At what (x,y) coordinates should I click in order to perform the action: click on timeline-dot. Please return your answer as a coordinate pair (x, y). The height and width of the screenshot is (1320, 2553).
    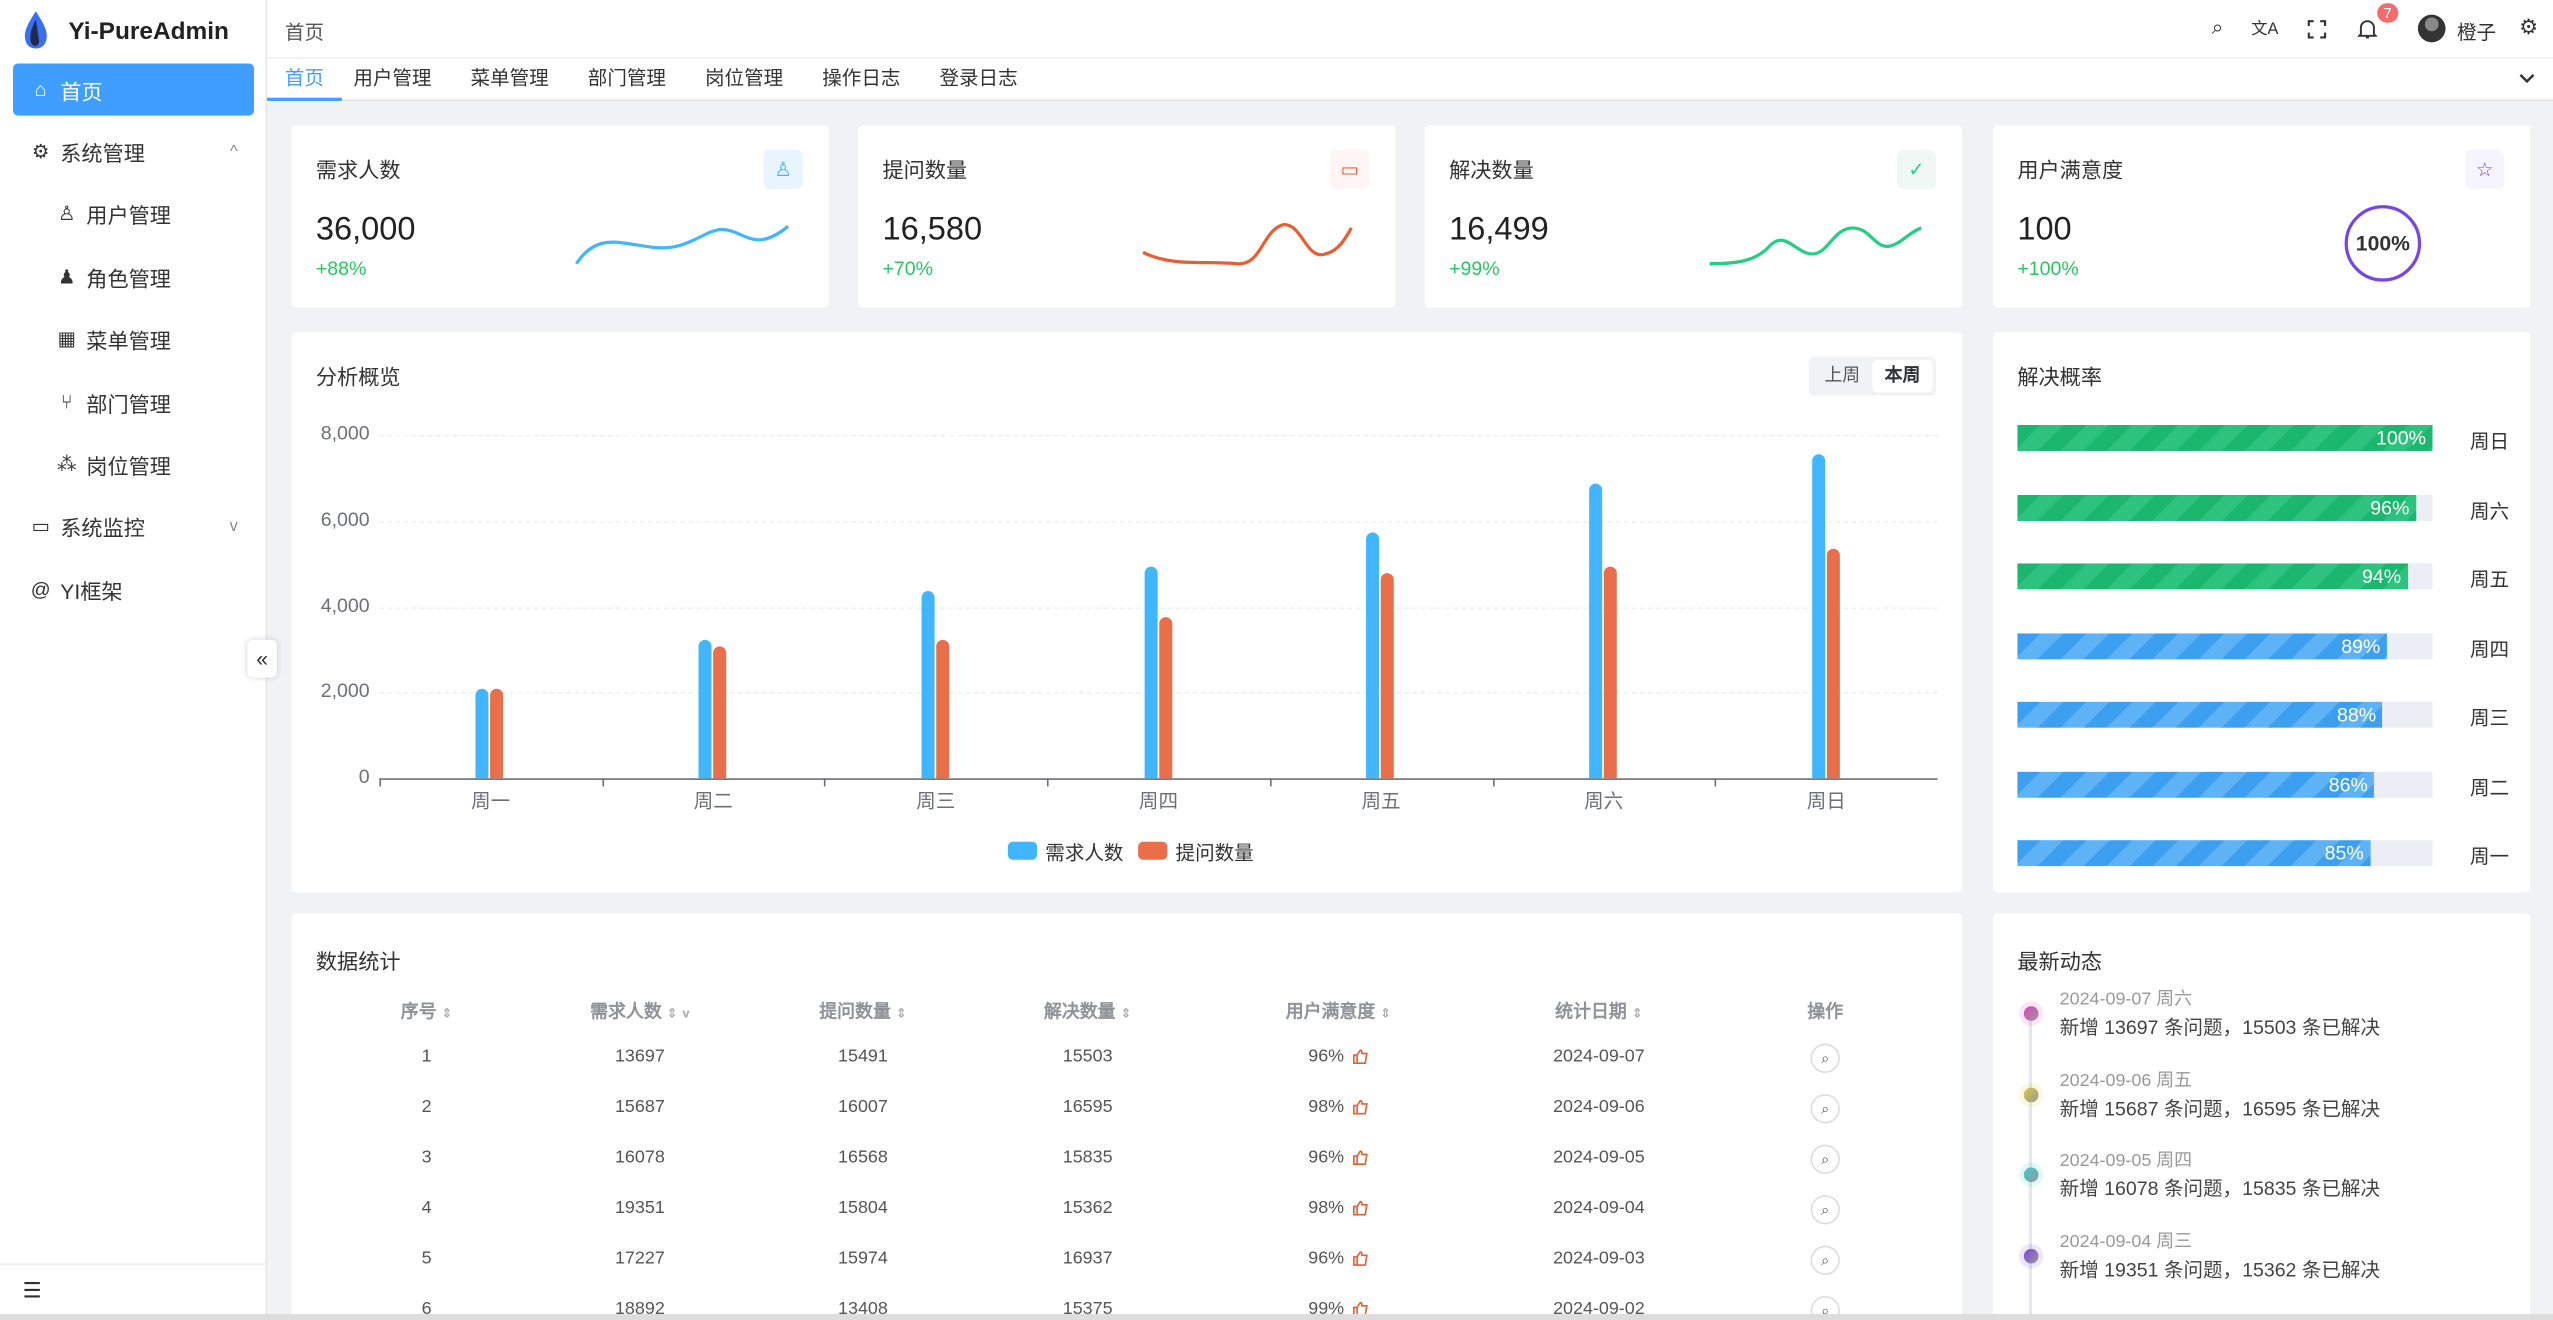
    Looking at the image, I should click on (2031, 1094).